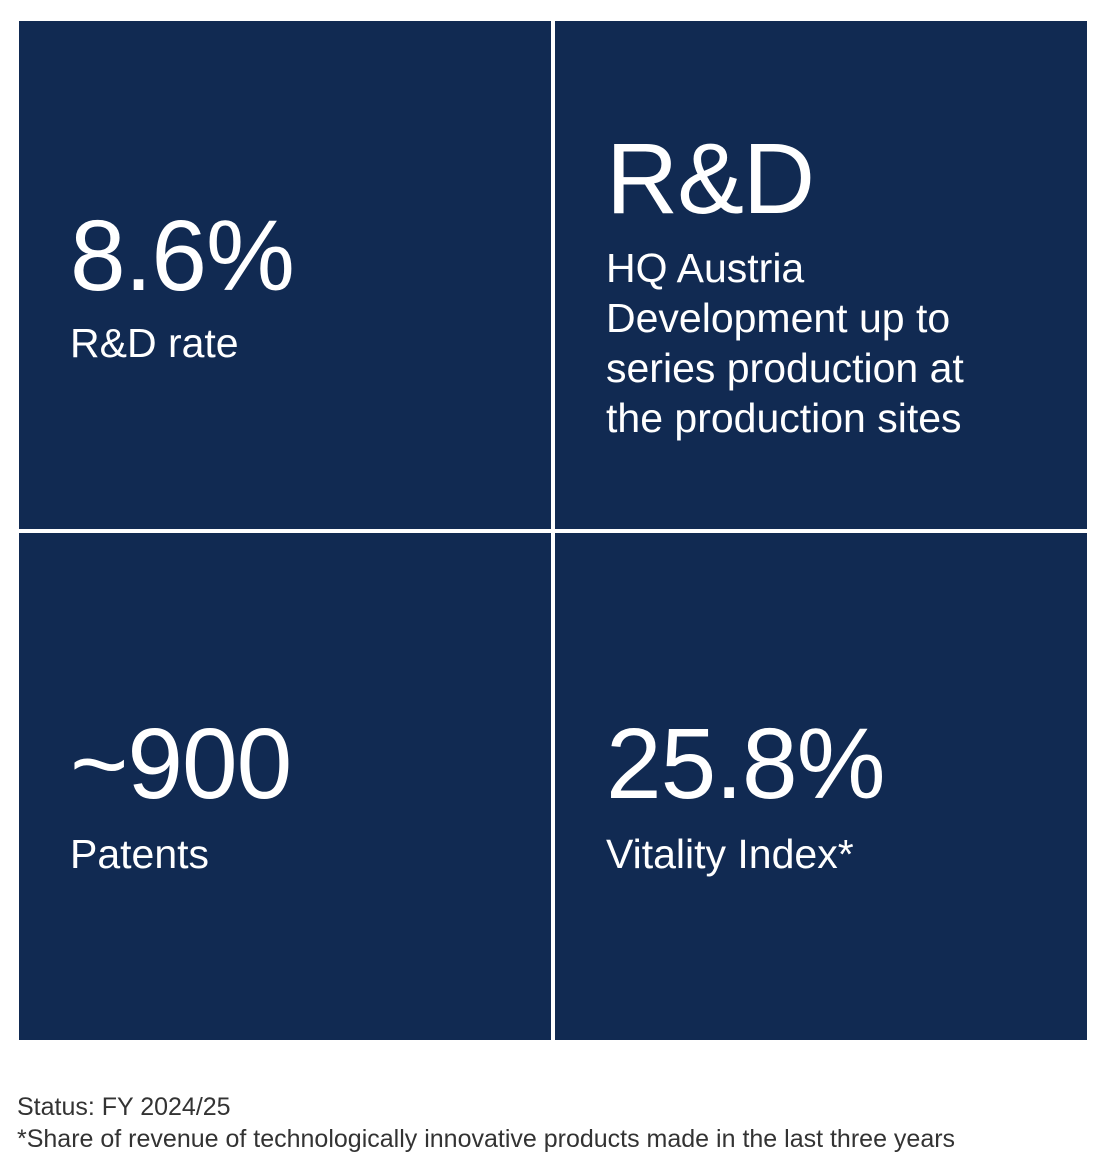 This screenshot has width=1104, height=1176. I want to click on rd-rate-label: R&D rate, so click(154, 343).